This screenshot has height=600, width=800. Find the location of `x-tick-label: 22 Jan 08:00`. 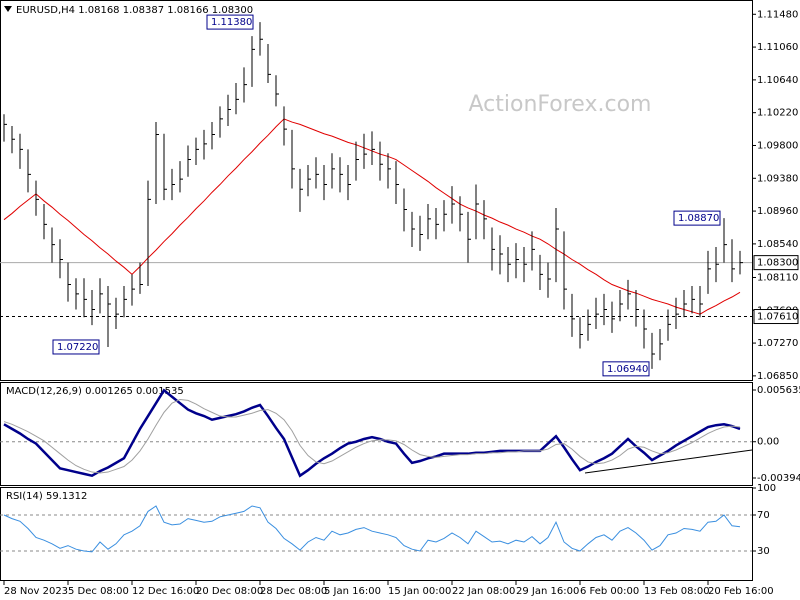

x-tick-label: 22 Jan 08:00 is located at coordinates (483, 591).